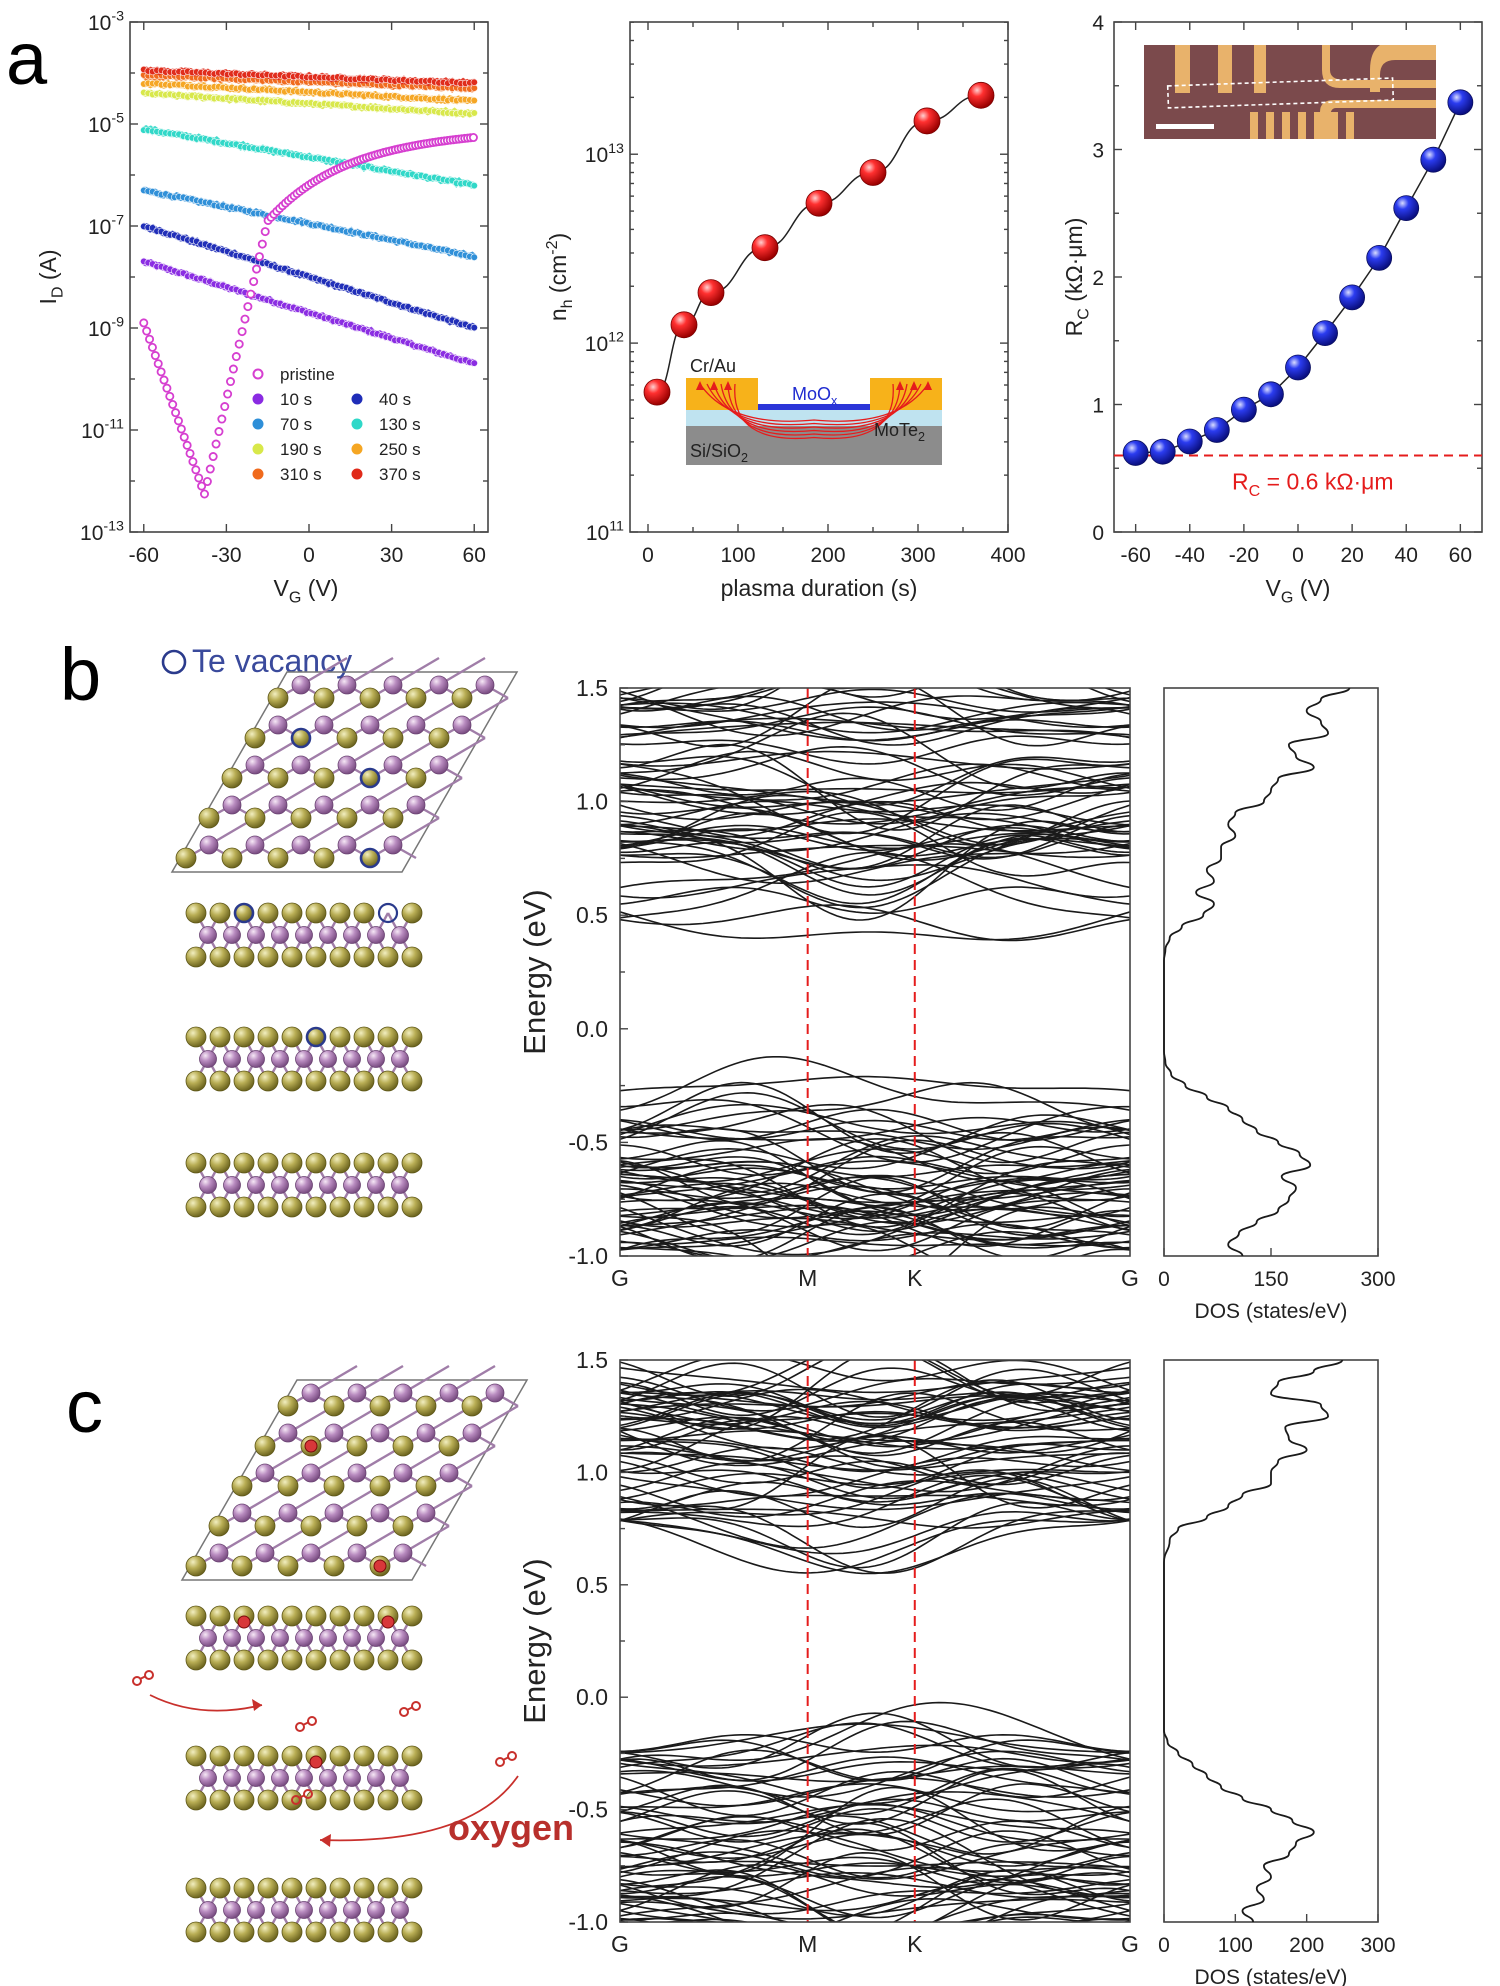 This screenshot has width=1500, height=1986. I want to click on y-tick-label: 1.0, so click(592, 802).